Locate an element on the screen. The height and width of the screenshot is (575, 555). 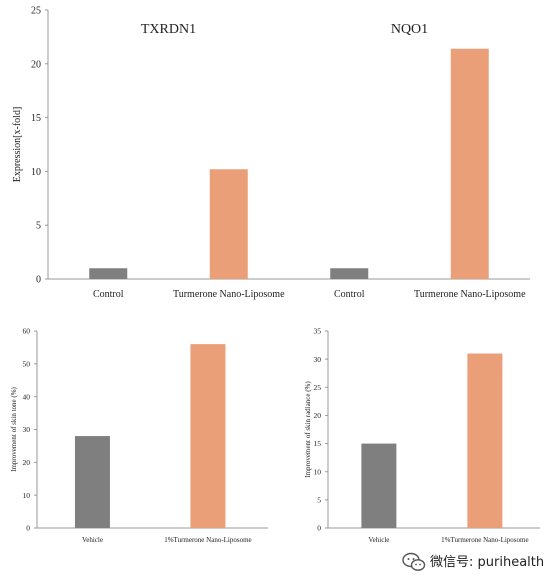
y-tick-label: 50 is located at coordinates (27, 363).